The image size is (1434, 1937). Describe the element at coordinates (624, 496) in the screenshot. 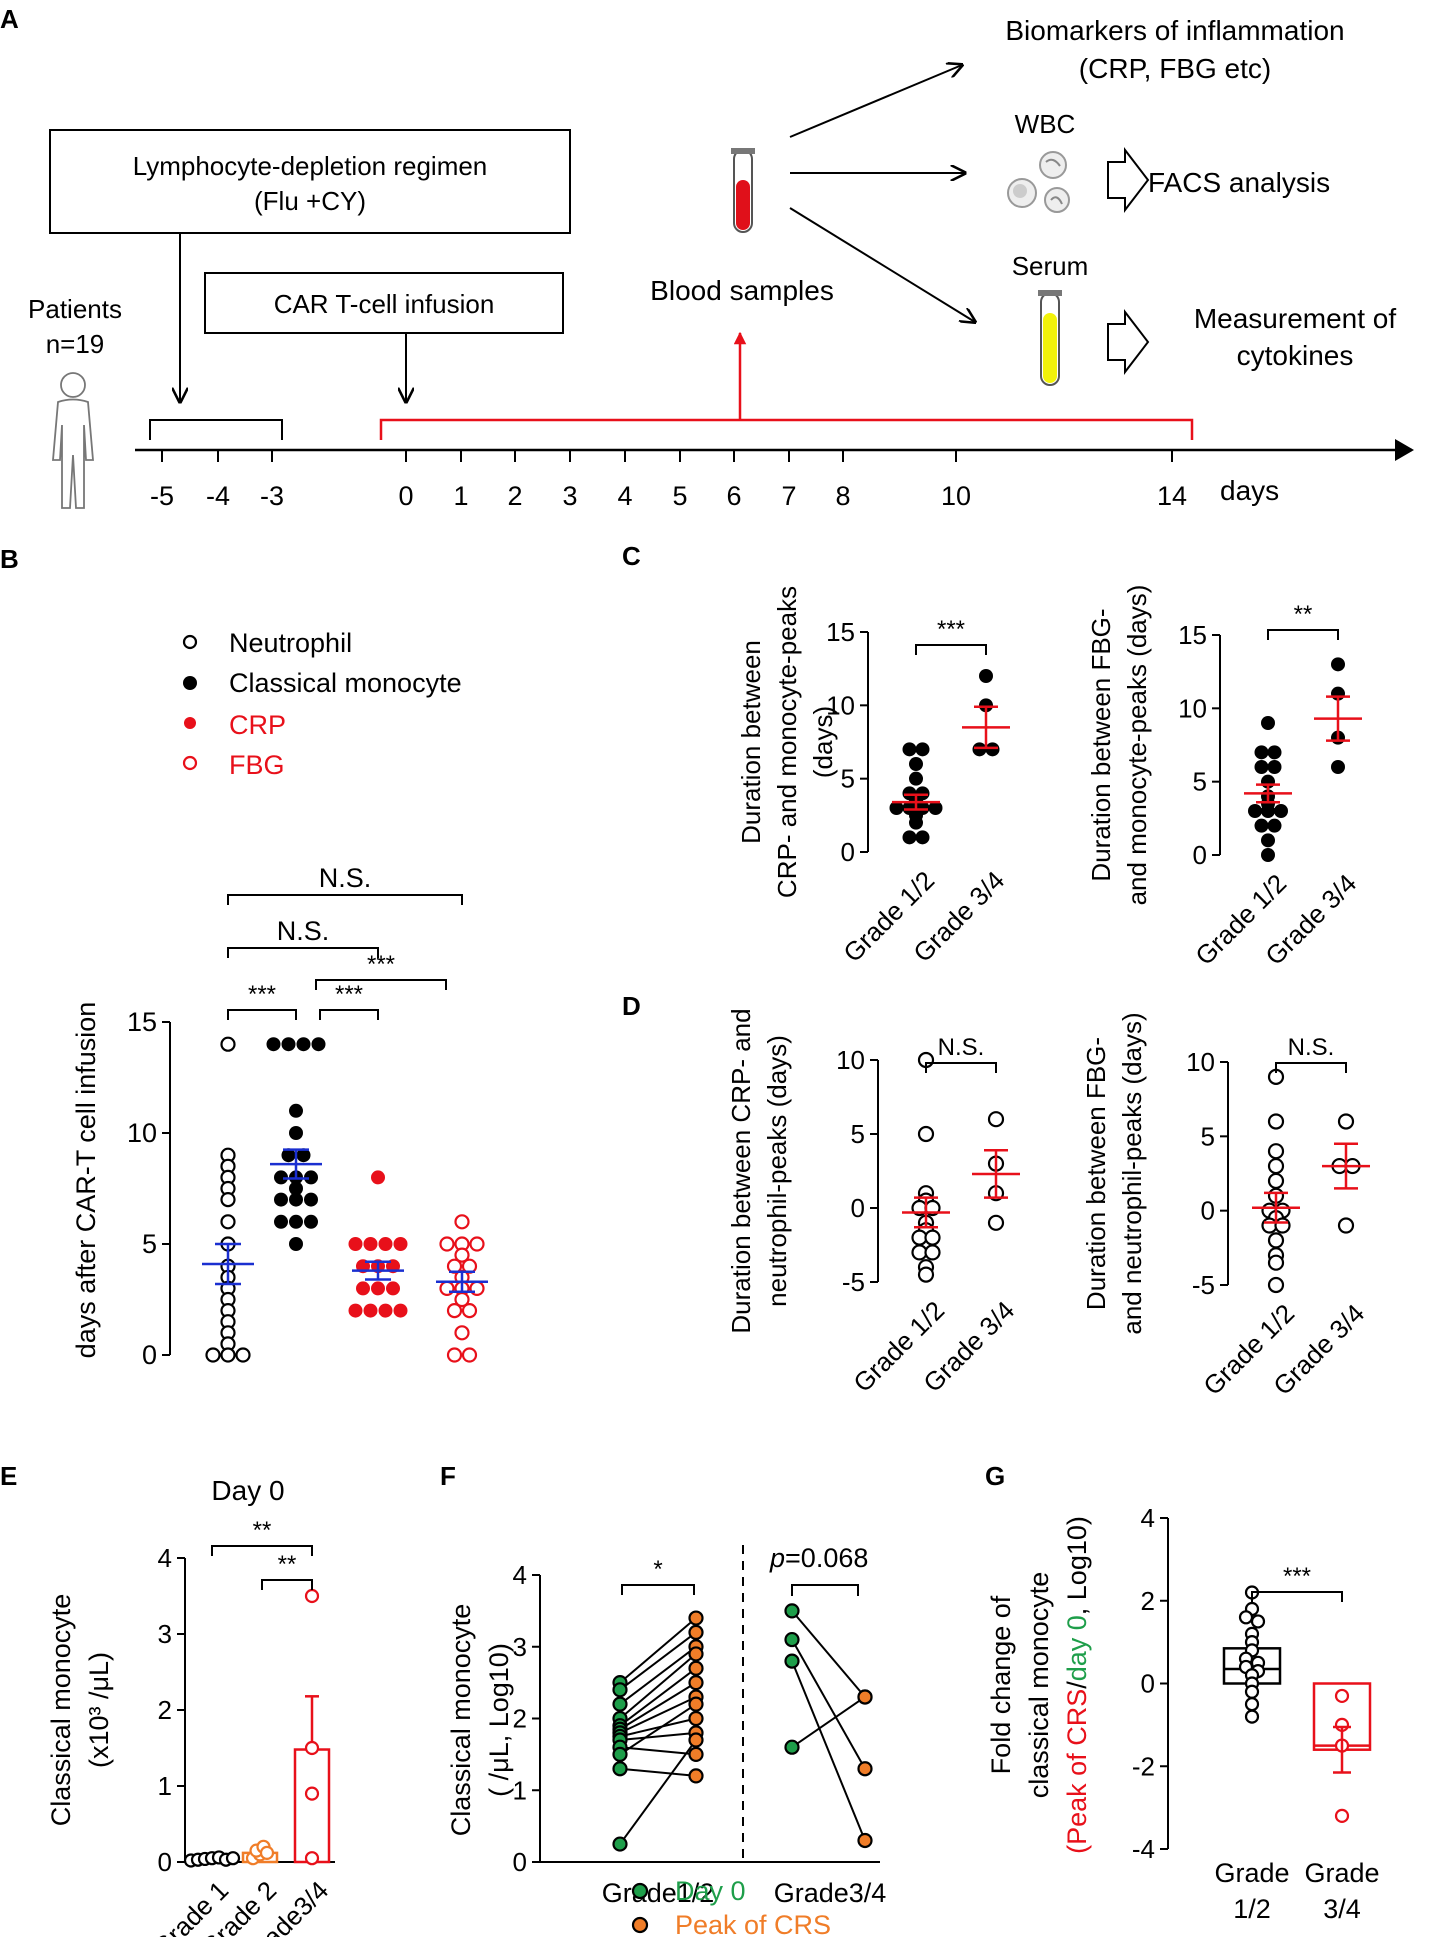

I see `timeline-tick-label: 4` at that location.